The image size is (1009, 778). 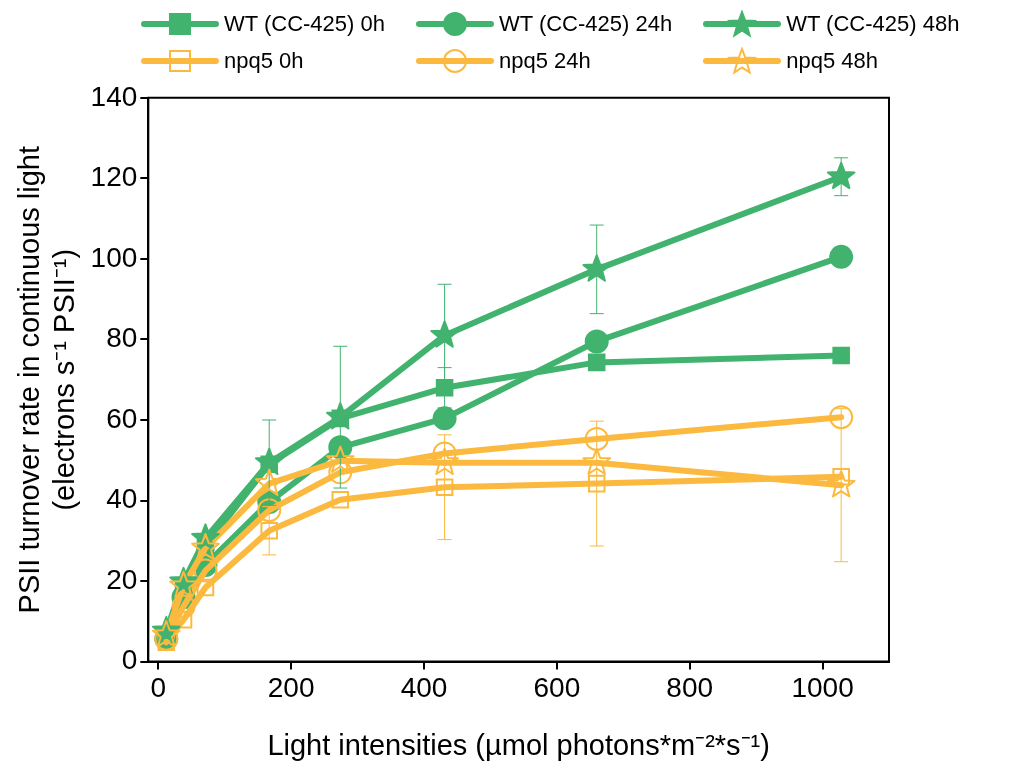 I want to click on x-tick-label: 0, so click(x=158, y=688).